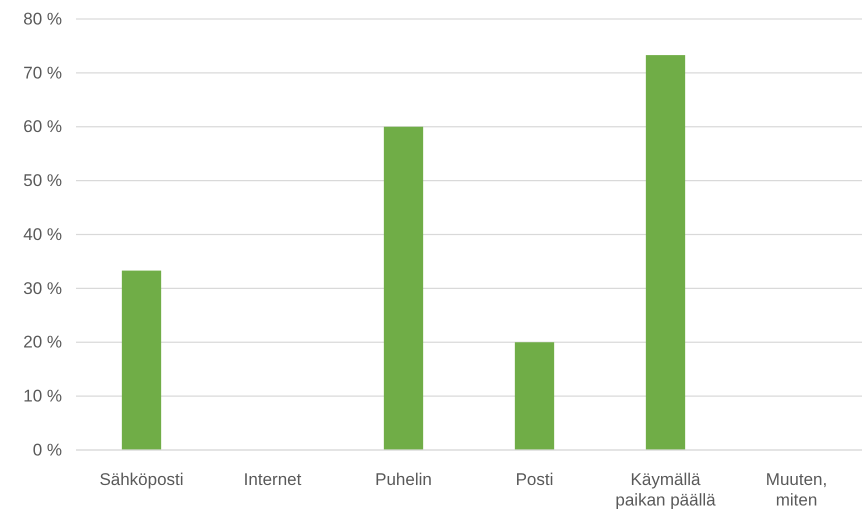  What do you see at coordinates (42, 126) in the screenshot?
I see `y-tick-label: 60 %` at bounding box center [42, 126].